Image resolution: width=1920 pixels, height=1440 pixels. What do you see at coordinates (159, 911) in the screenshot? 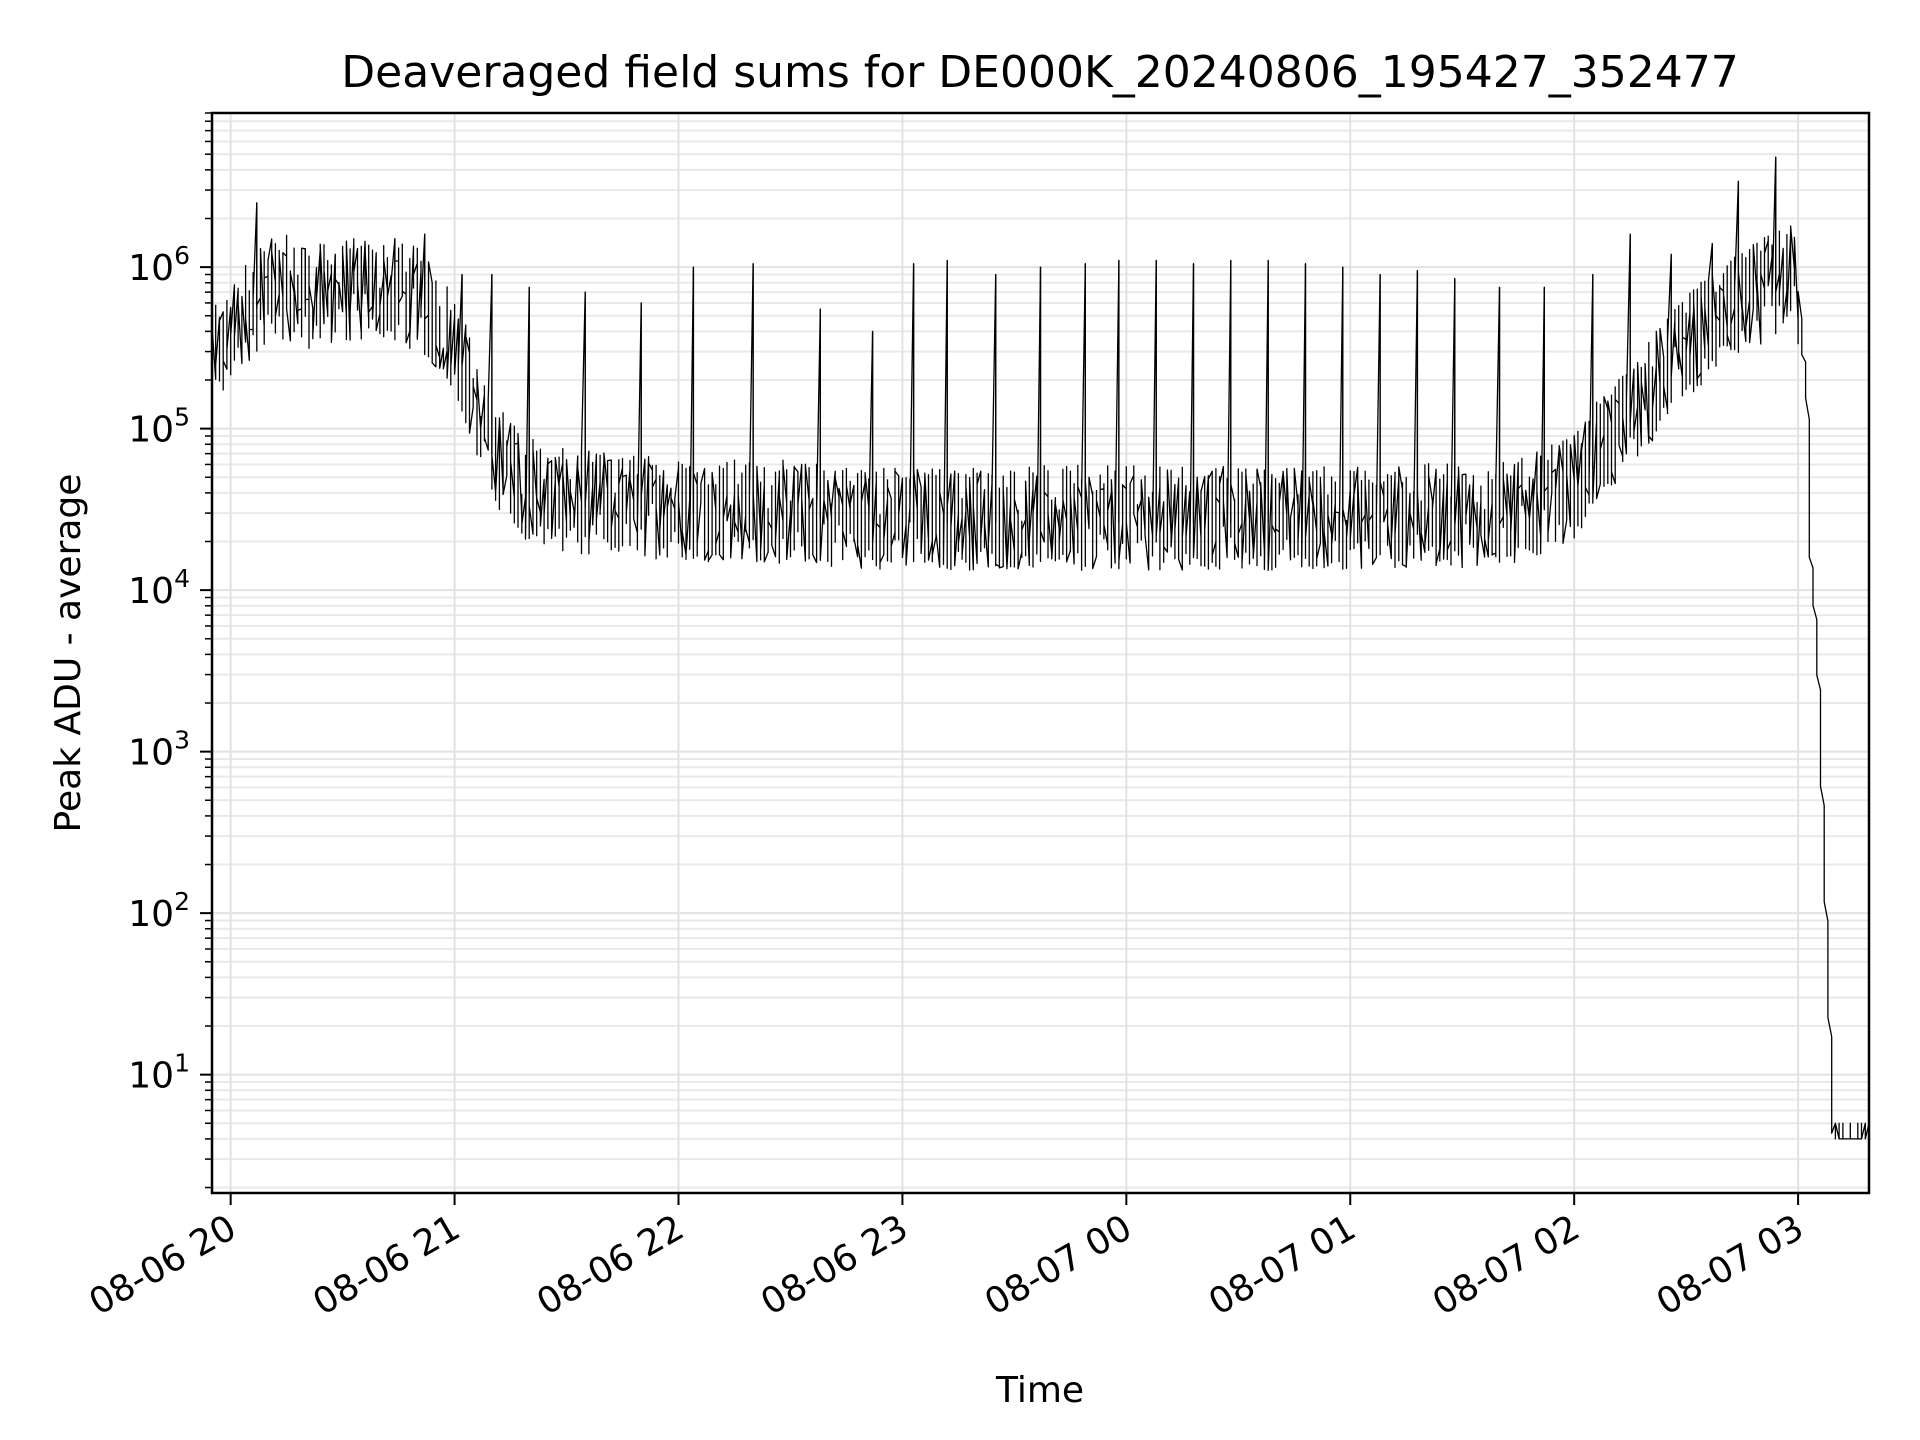
I see `y-tick-label: 10²` at bounding box center [159, 911].